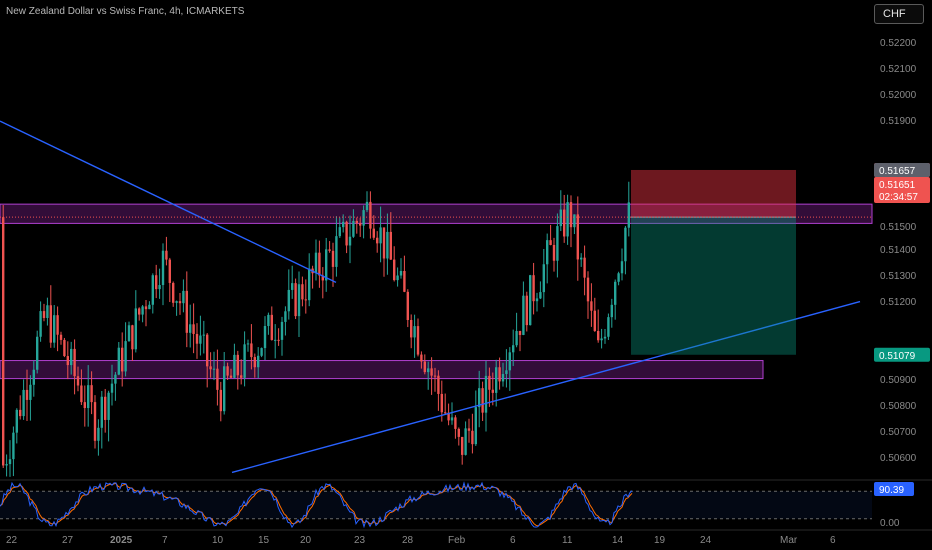 Image resolution: width=932 pixels, height=550 pixels. What do you see at coordinates (382, 370) in the screenshot?
I see `support-zone` at bounding box center [382, 370].